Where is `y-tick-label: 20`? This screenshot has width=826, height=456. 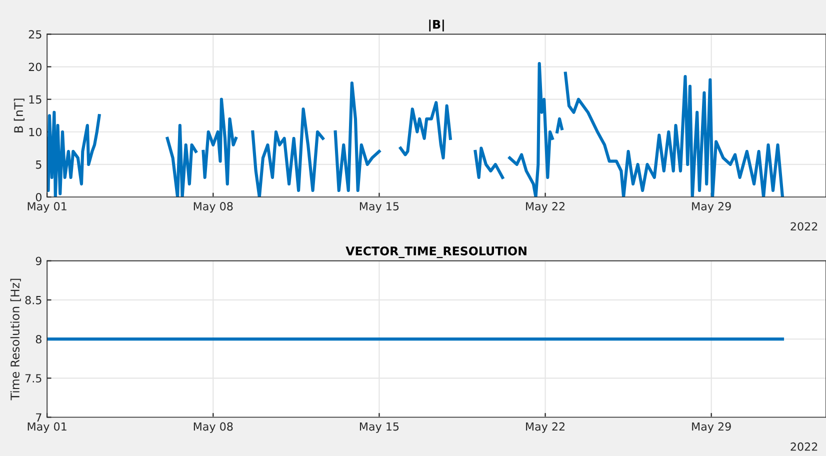 y-tick-label: 20 is located at coordinates (35, 67).